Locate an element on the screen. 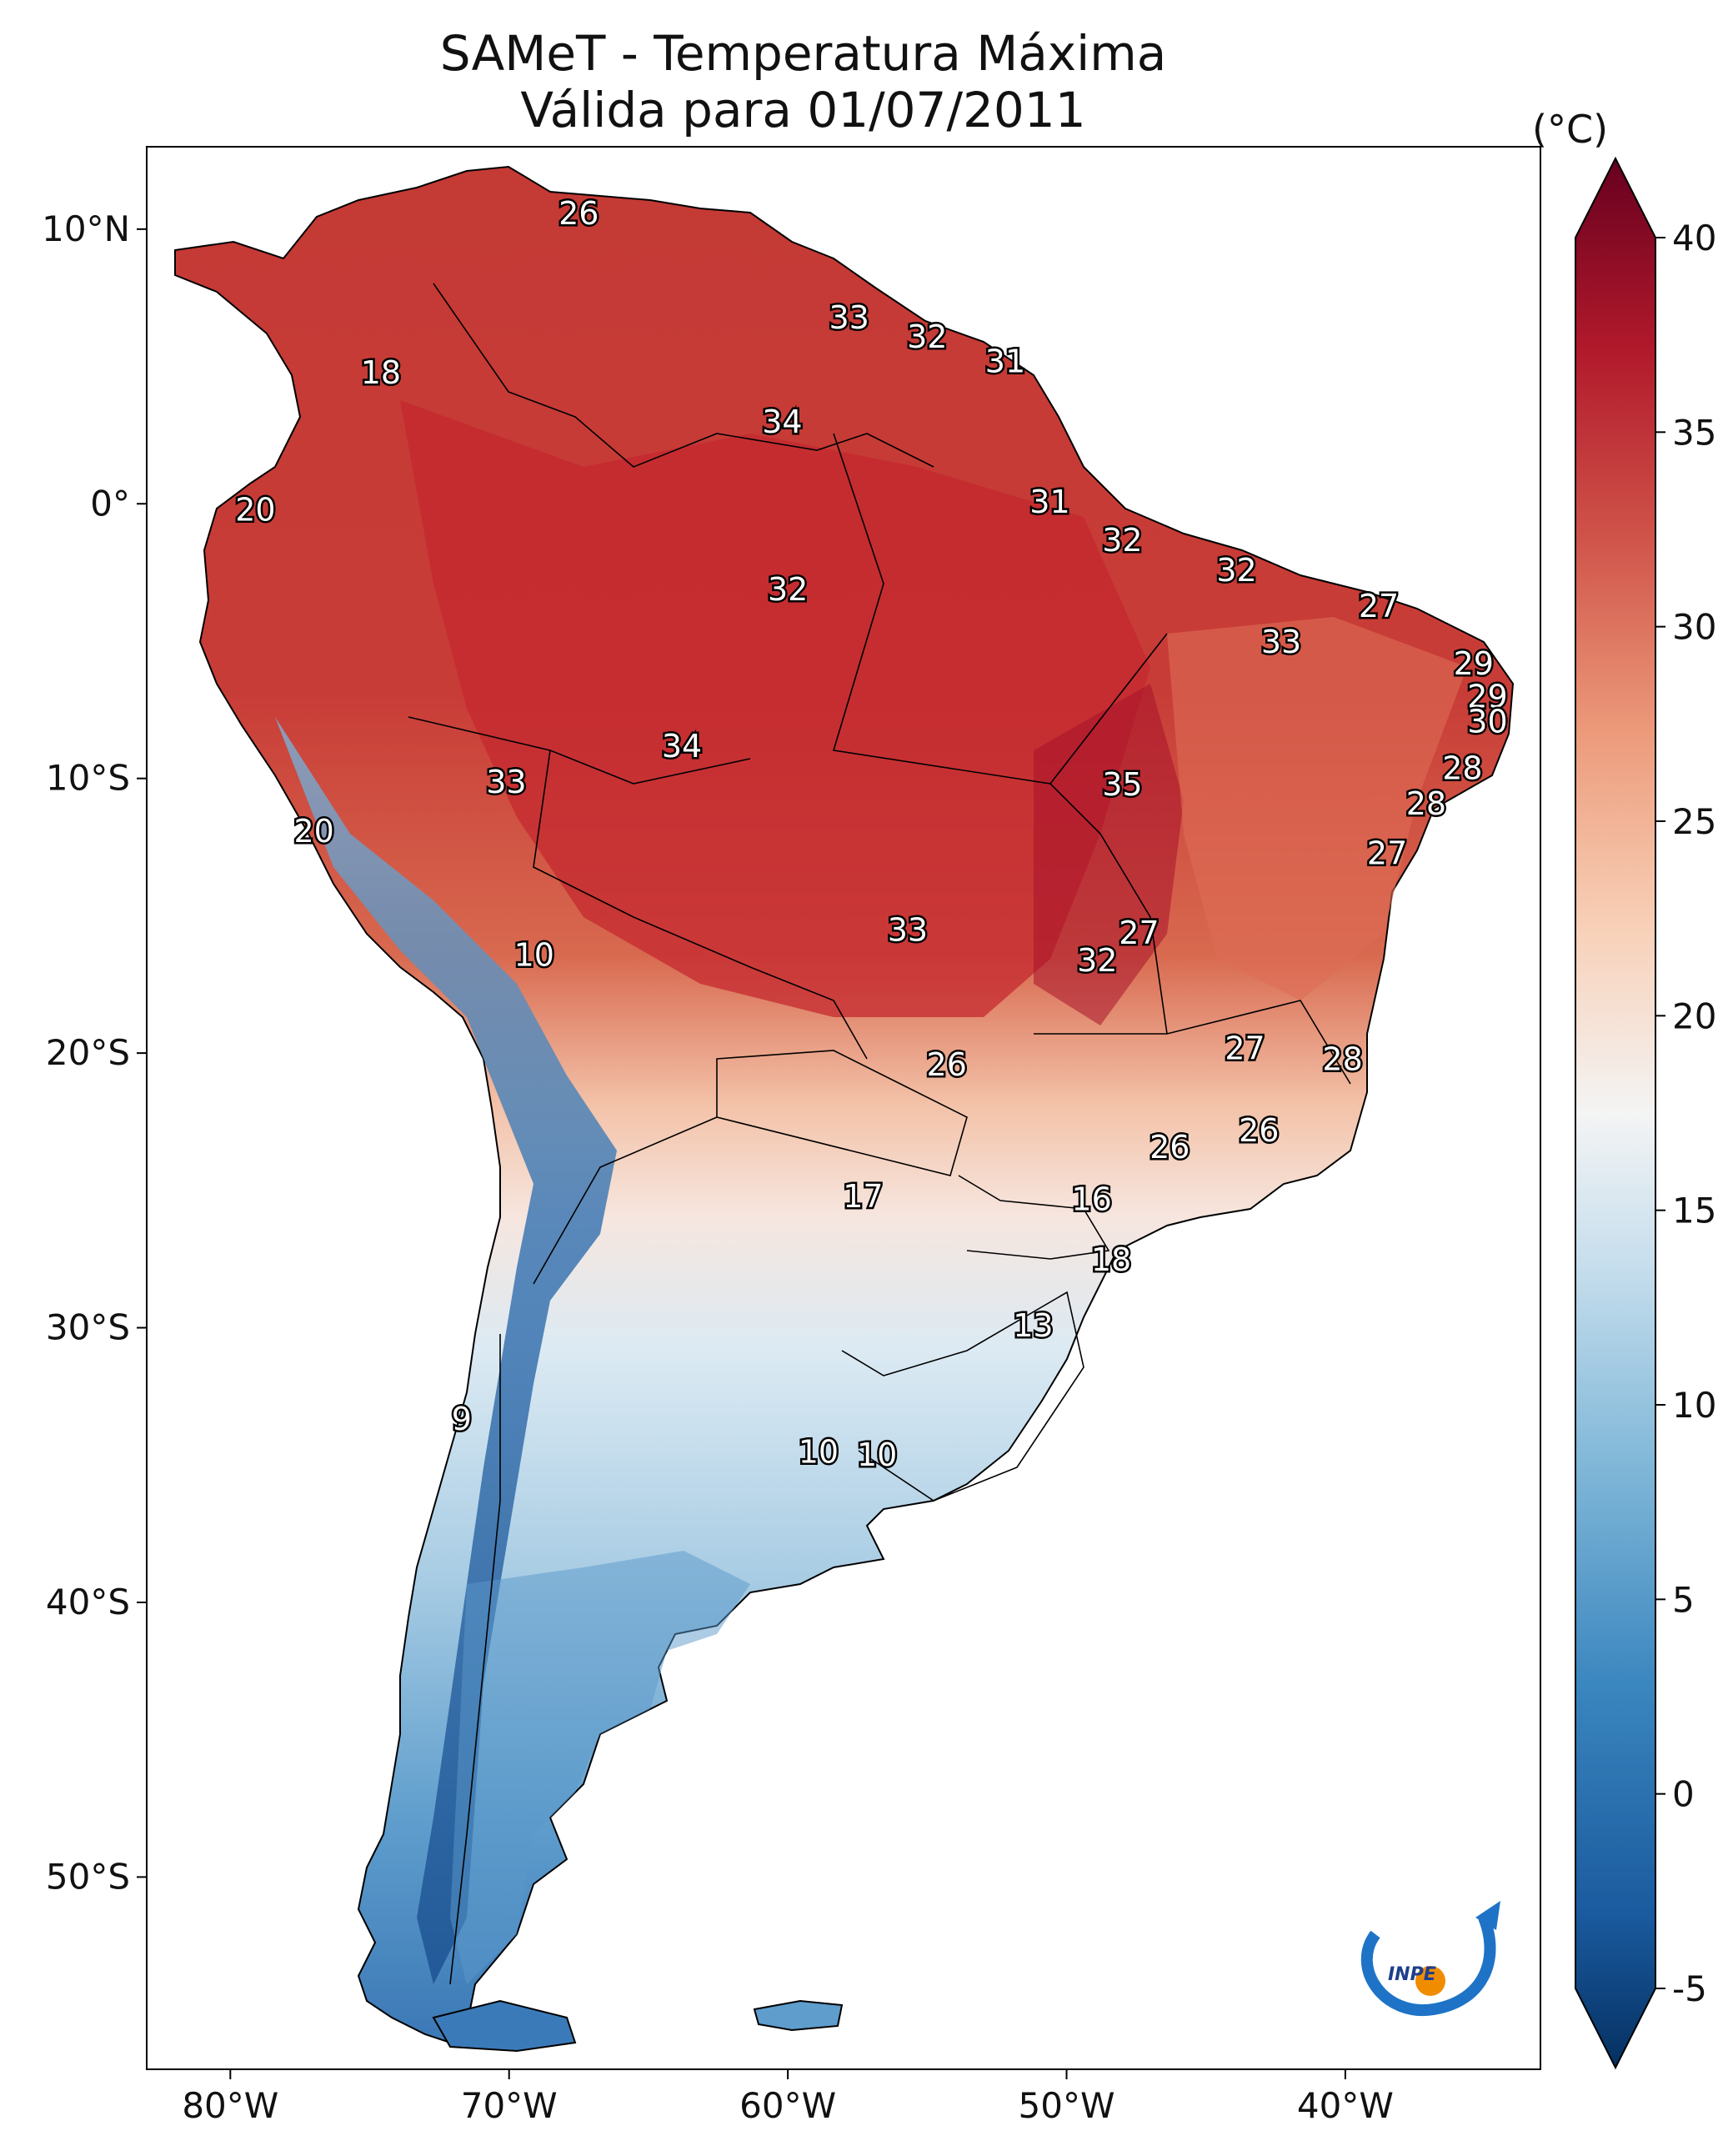  colorbar-bar is located at coordinates (1615, 1113).